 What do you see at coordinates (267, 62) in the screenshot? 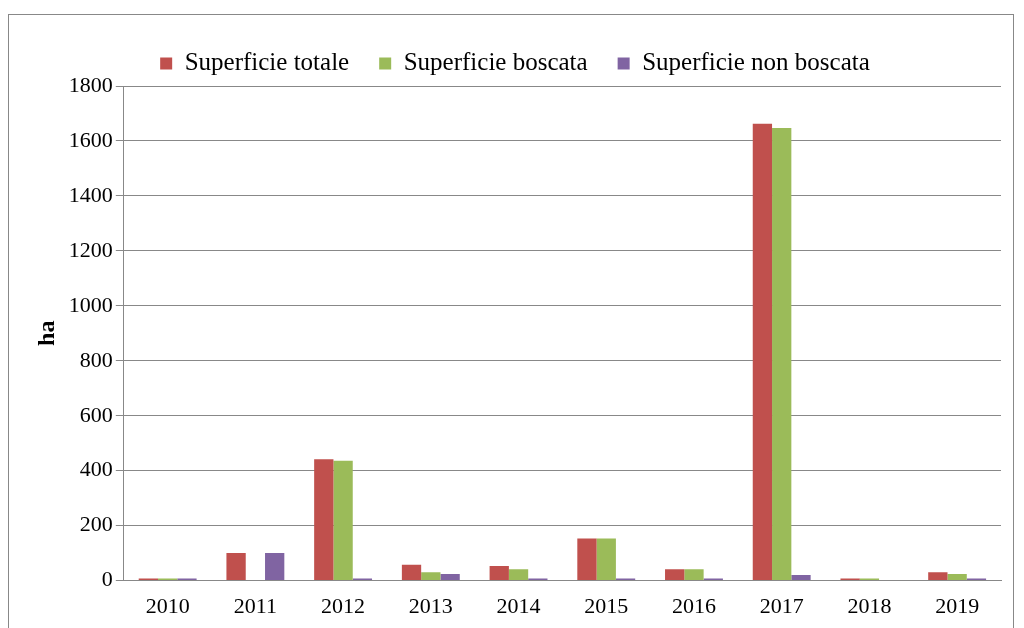
I see `legend-label: Superficie totale` at bounding box center [267, 62].